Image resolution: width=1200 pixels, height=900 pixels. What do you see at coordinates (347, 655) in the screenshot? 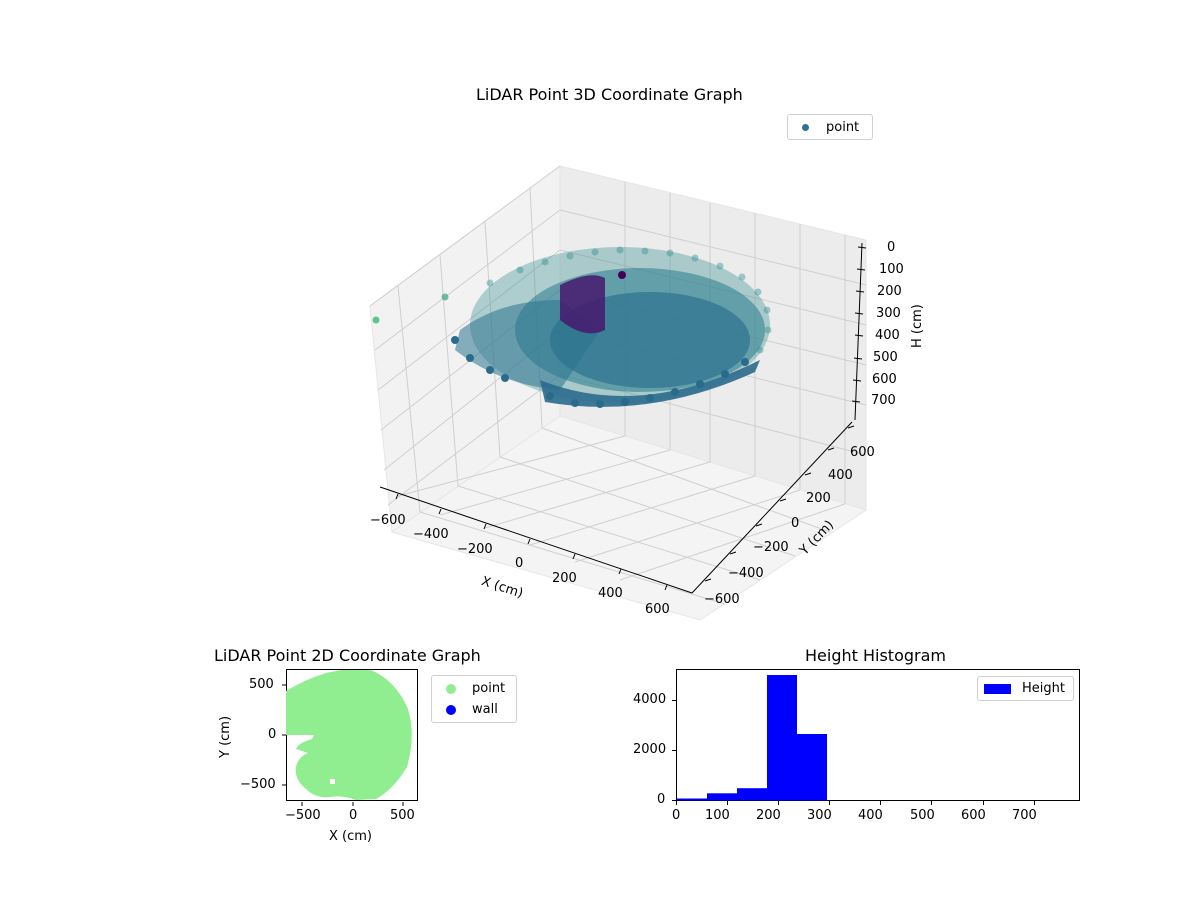
I see `chart-2d-title: LiDAR Point 2D Coordinate Graph` at bounding box center [347, 655].